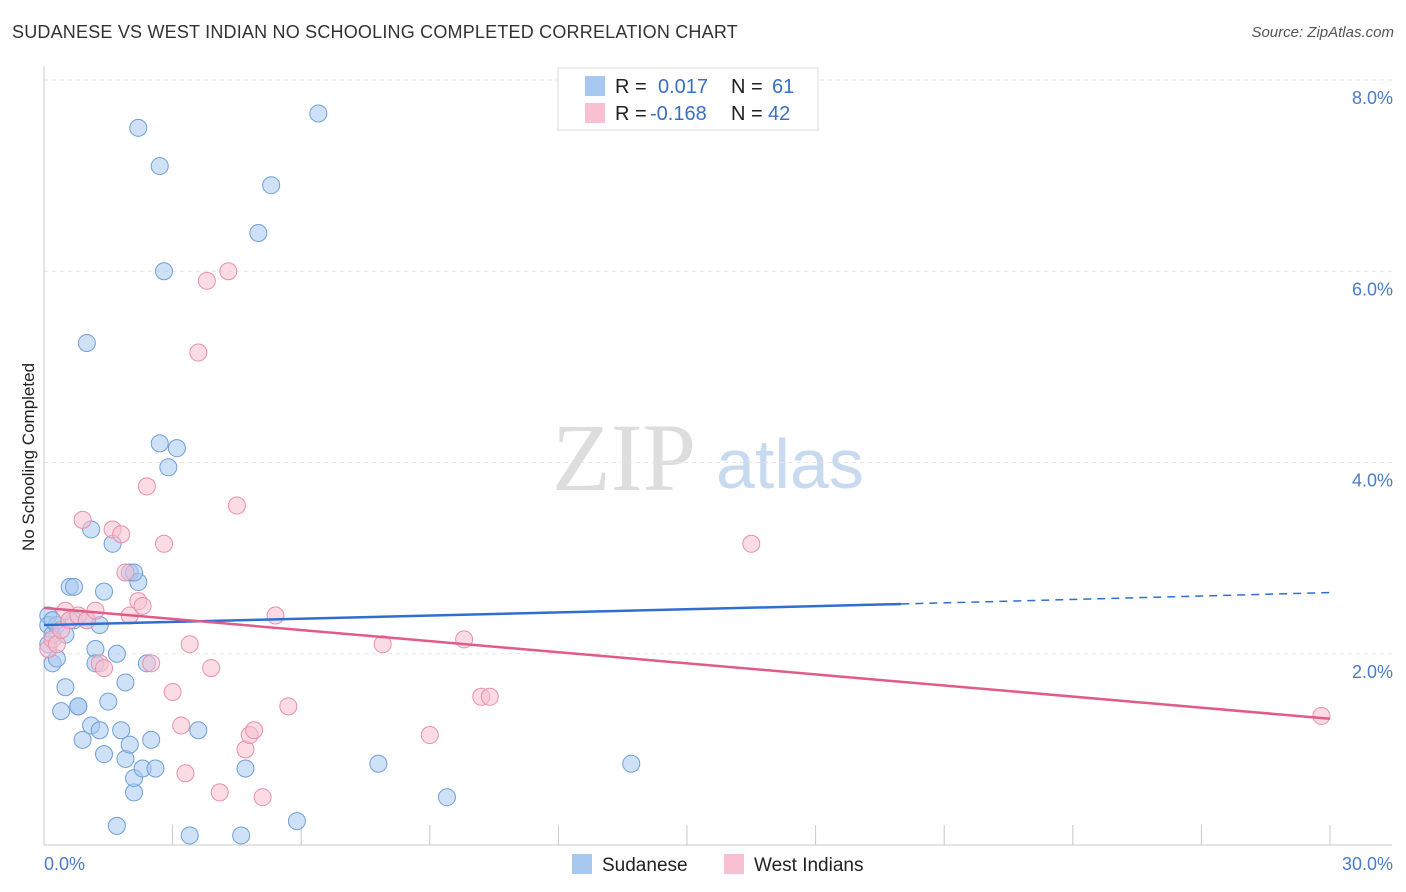 The image size is (1406, 892). I want to click on trend-lines, so click(687, 656).